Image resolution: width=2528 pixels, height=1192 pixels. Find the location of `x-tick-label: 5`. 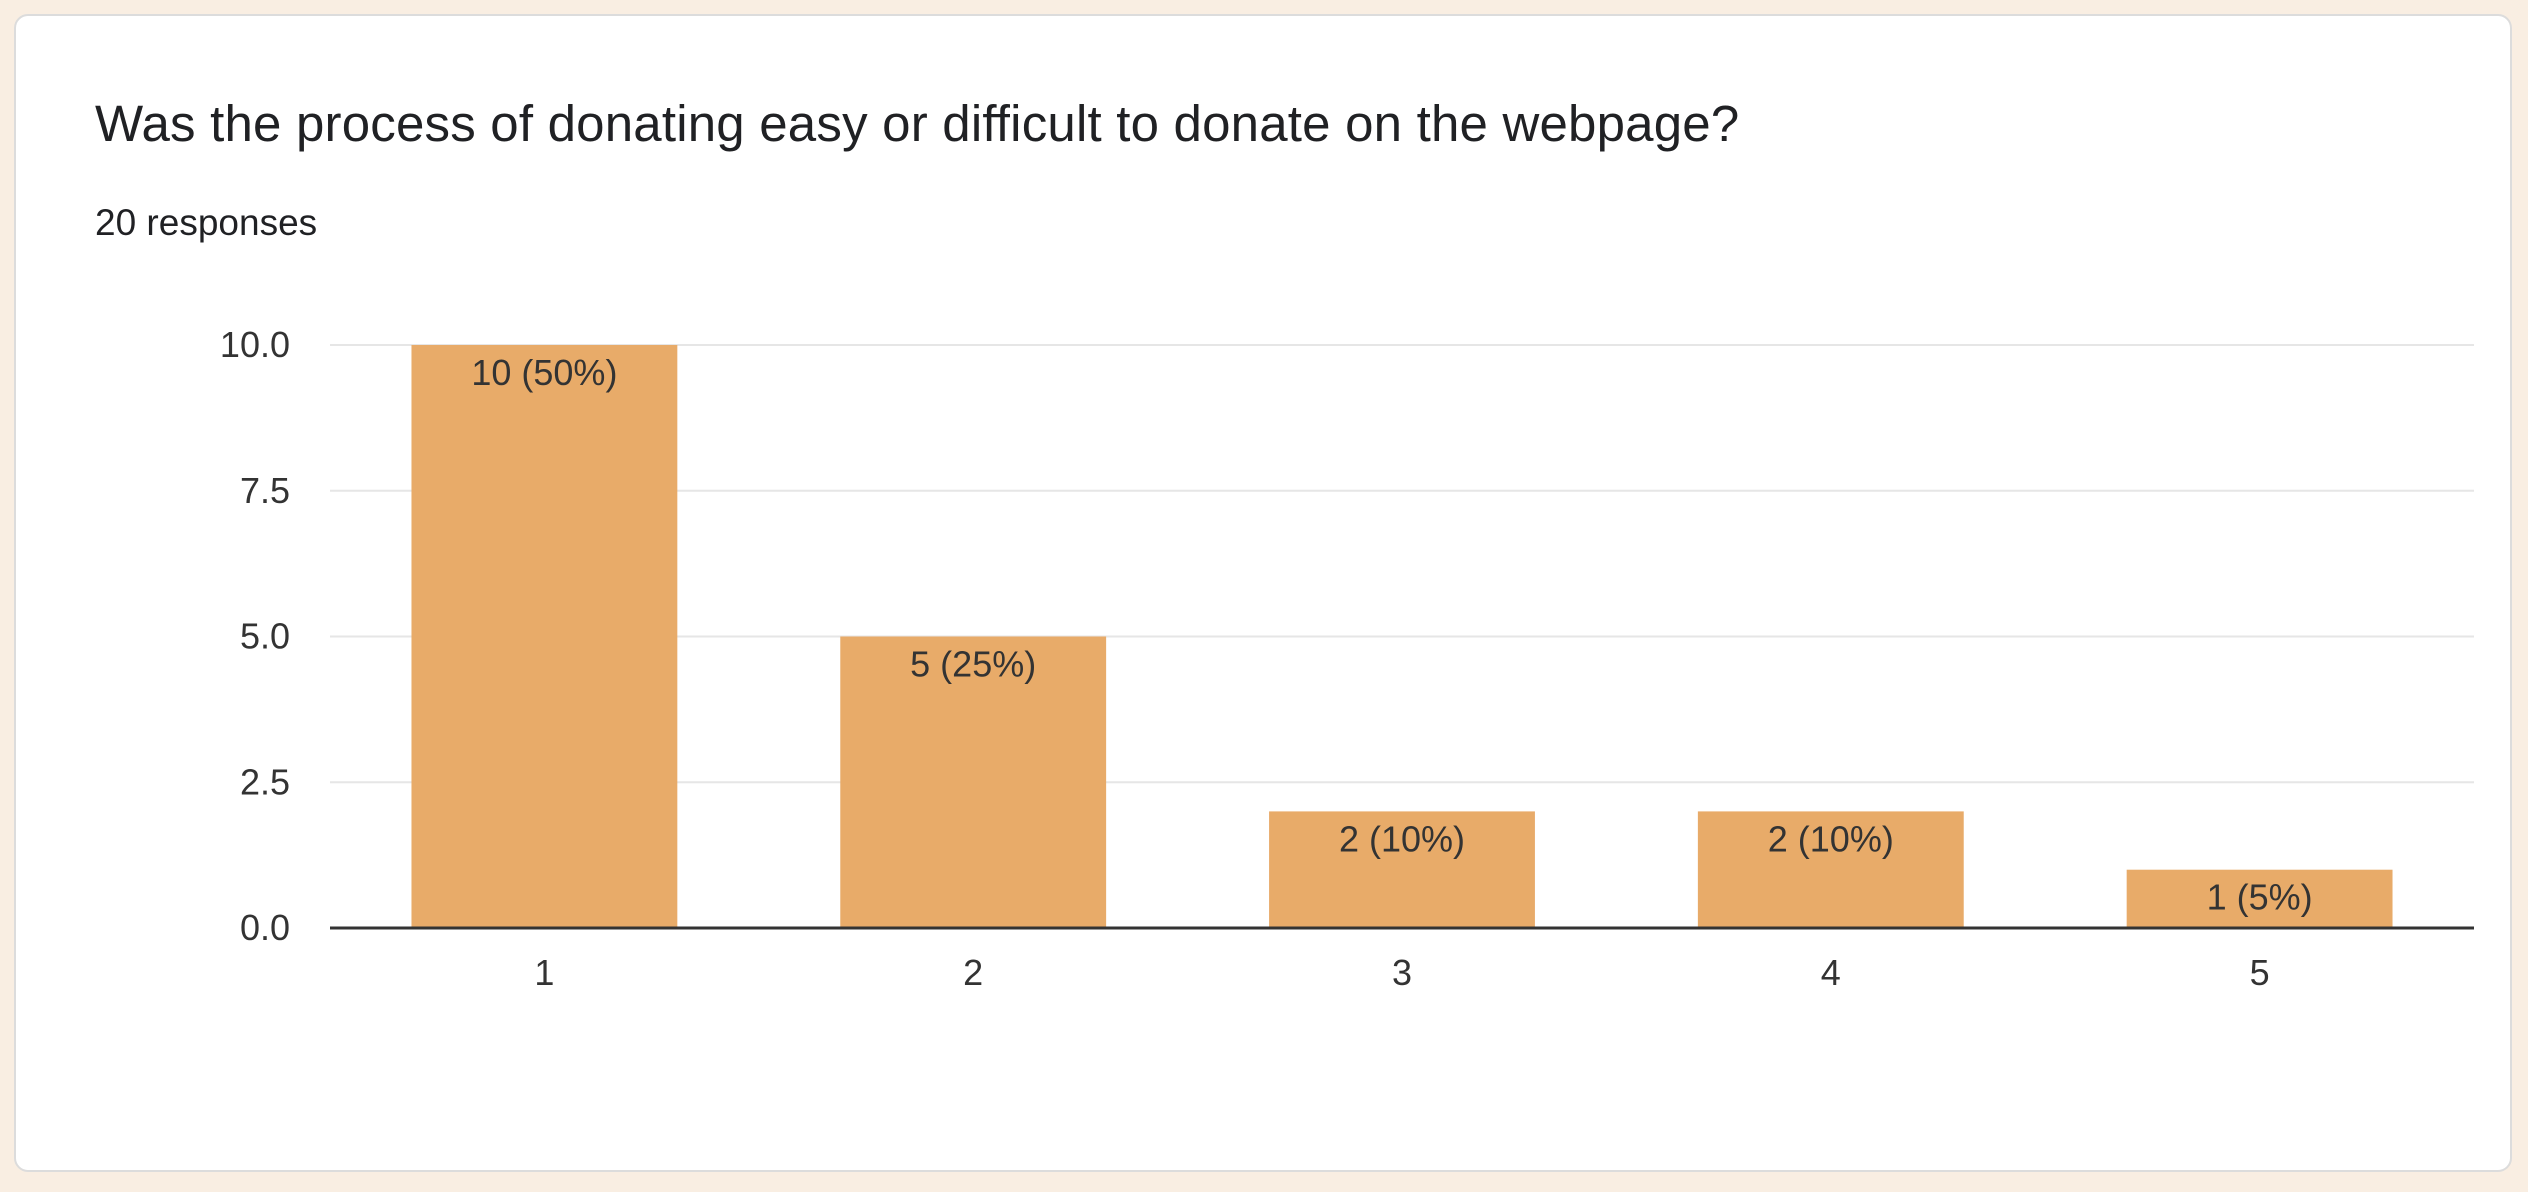

x-tick-label: 5 is located at coordinates (2260, 972).